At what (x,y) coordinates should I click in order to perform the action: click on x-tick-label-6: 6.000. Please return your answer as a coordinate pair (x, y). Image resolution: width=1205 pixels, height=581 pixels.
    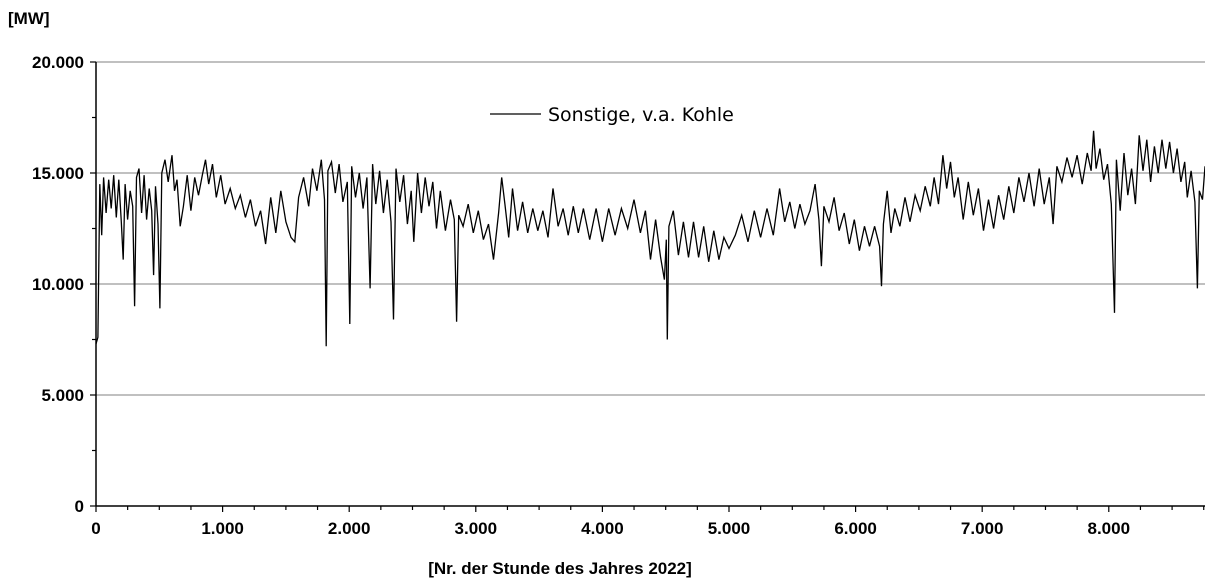
    Looking at the image, I should click on (855, 528).